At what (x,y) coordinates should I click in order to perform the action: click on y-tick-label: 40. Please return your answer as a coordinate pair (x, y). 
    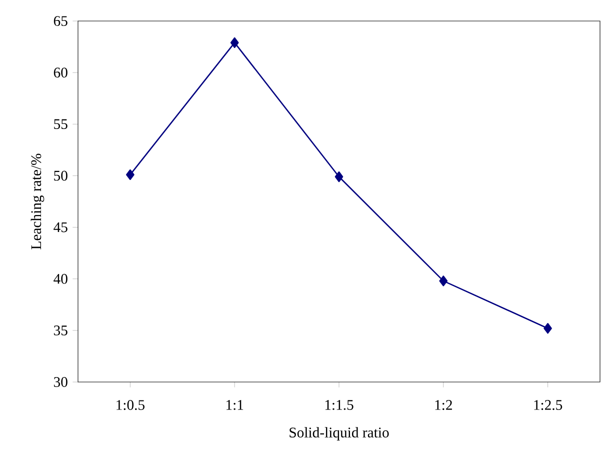
    Looking at the image, I should click on (61, 279).